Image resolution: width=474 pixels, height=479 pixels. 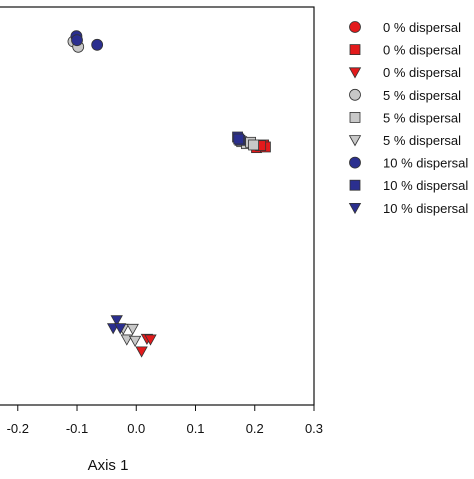 I want to click on x-axis: -0.2 -0.1 0.0 0.1 0.2 0.3, so click(x=165, y=420).